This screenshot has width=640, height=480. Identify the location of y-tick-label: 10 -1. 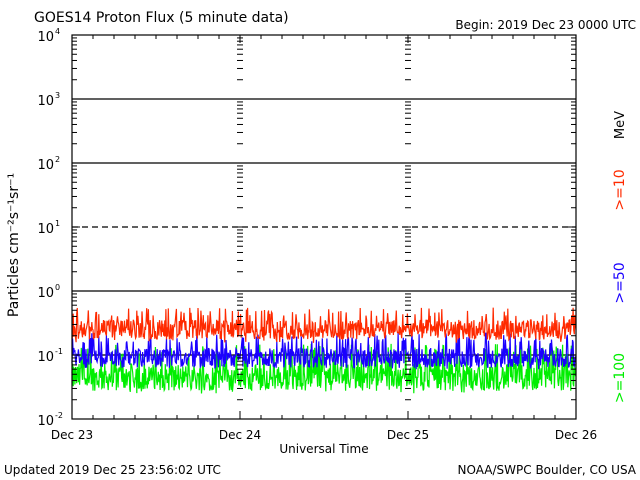
(50, 356).